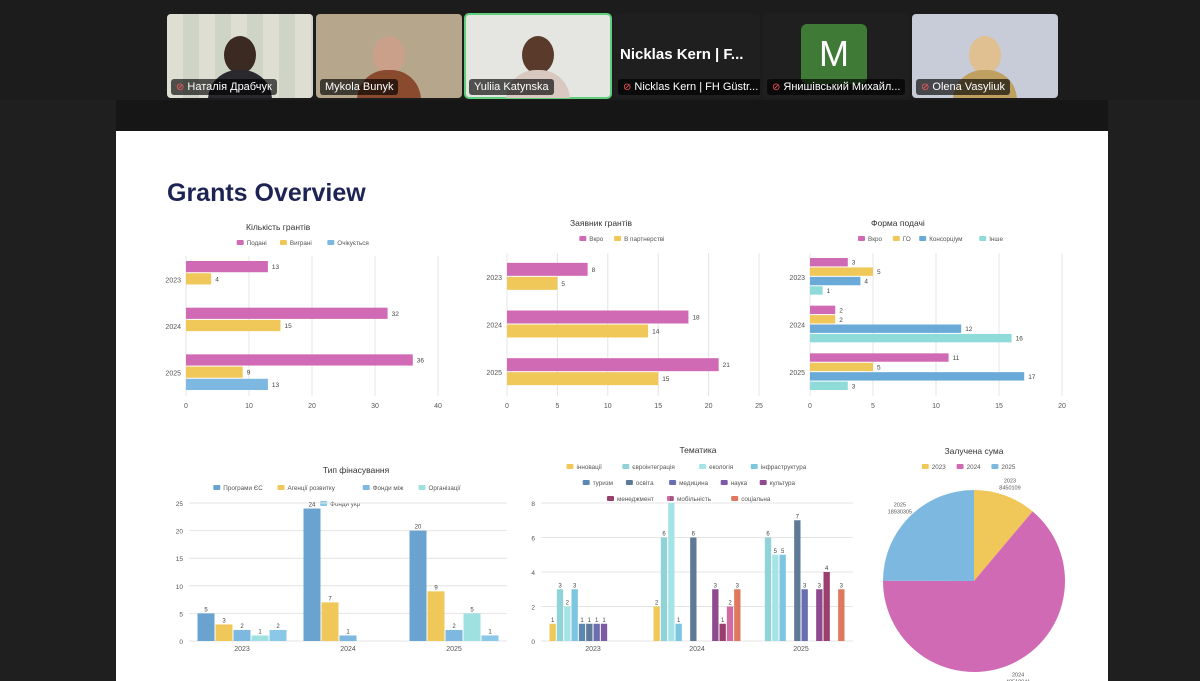 The height and width of the screenshot is (681, 1200). What do you see at coordinates (594, 270) in the screenshot?
I see `data-label: 8` at bounding box center [594, 270].